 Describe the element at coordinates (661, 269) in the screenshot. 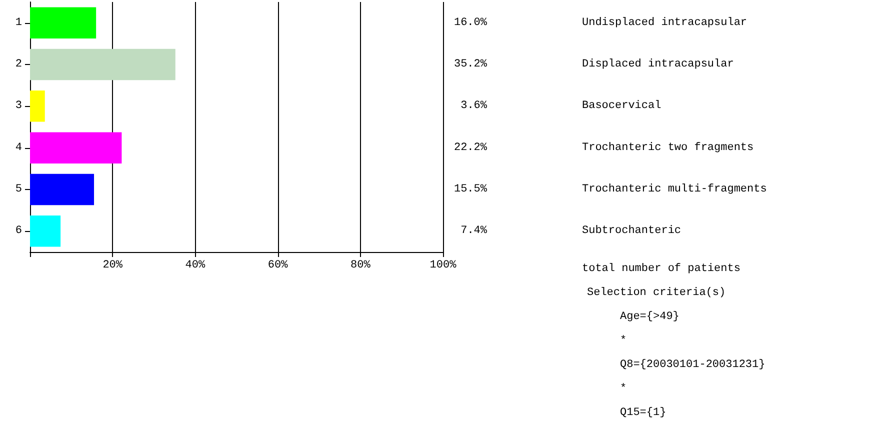

I see `text: total number of patients` at that location.